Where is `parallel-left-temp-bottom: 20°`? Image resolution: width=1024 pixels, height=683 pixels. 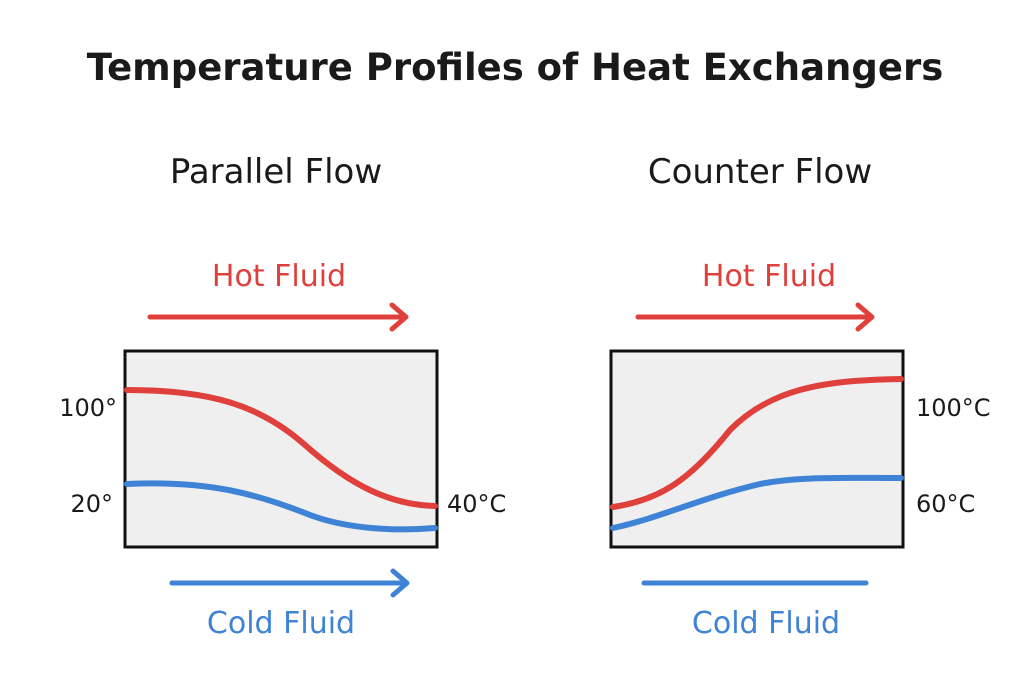
parallel-left-temp-bottom: 20° is located at coordinates (91, 504).